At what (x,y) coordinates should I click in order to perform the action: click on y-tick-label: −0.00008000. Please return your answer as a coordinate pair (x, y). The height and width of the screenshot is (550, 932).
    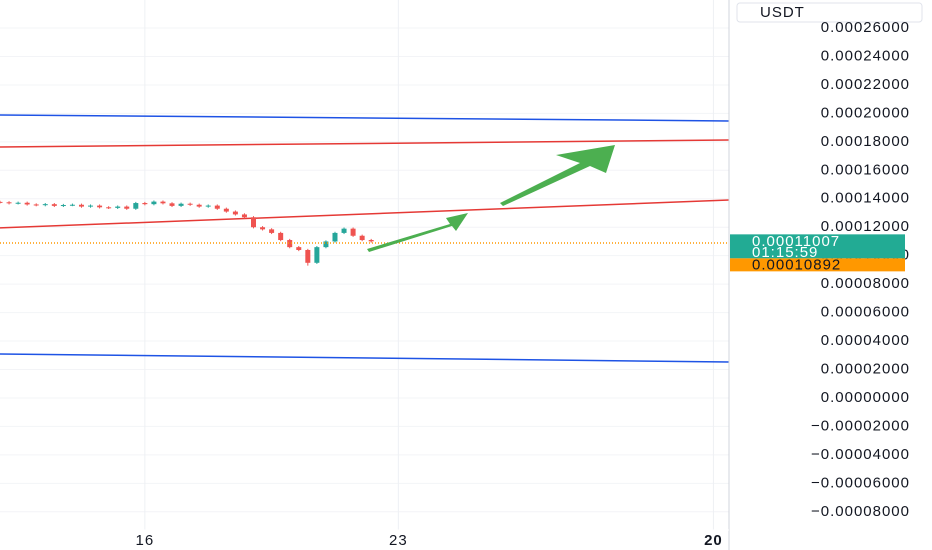
    Looking at the image, I should click on (860, 511).